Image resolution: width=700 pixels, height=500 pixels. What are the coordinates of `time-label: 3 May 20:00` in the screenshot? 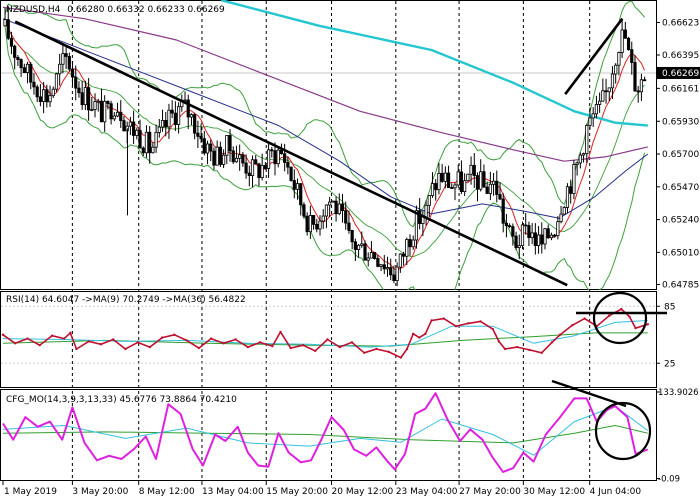 It's located at (100, 492).